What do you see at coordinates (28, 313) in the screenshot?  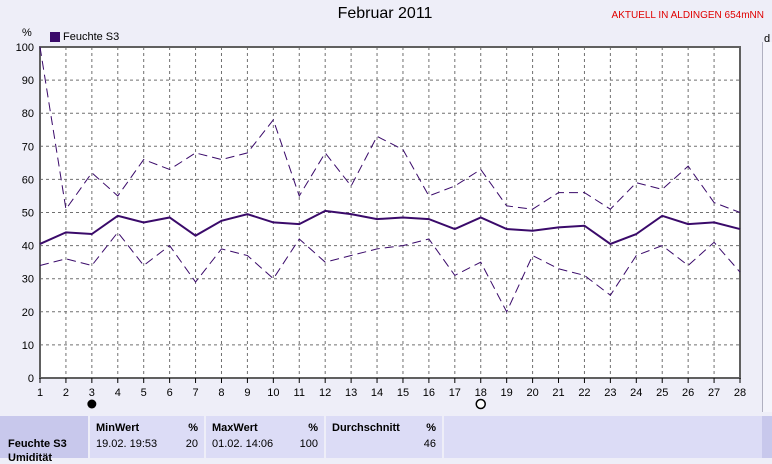 I see `y-tick-label: 20` at bounding box center [28, 313].